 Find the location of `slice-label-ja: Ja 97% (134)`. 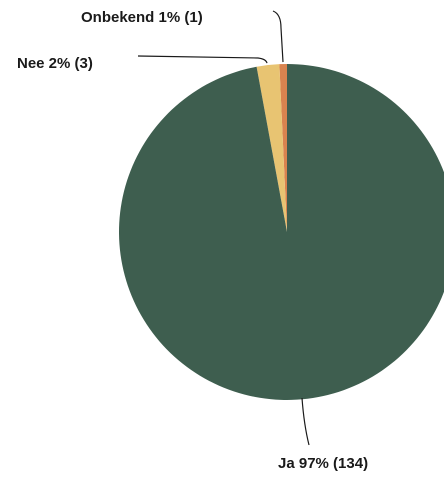

slice-label-ja: Ja 97% (134) is located at coordinates (323, 463).